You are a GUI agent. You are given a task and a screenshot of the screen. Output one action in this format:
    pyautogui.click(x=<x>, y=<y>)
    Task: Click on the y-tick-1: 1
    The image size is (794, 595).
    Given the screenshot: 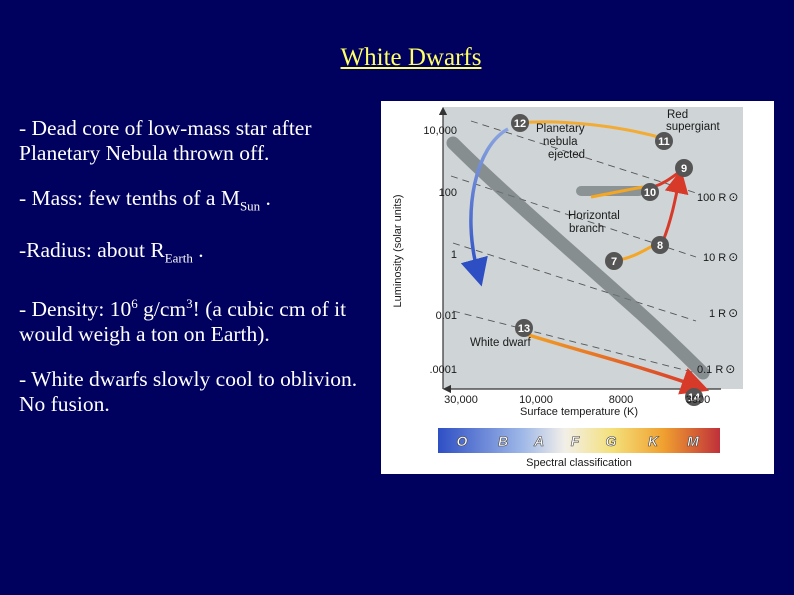 What is the action you would take?
    pyautogui.click(x=454, y=255)
    